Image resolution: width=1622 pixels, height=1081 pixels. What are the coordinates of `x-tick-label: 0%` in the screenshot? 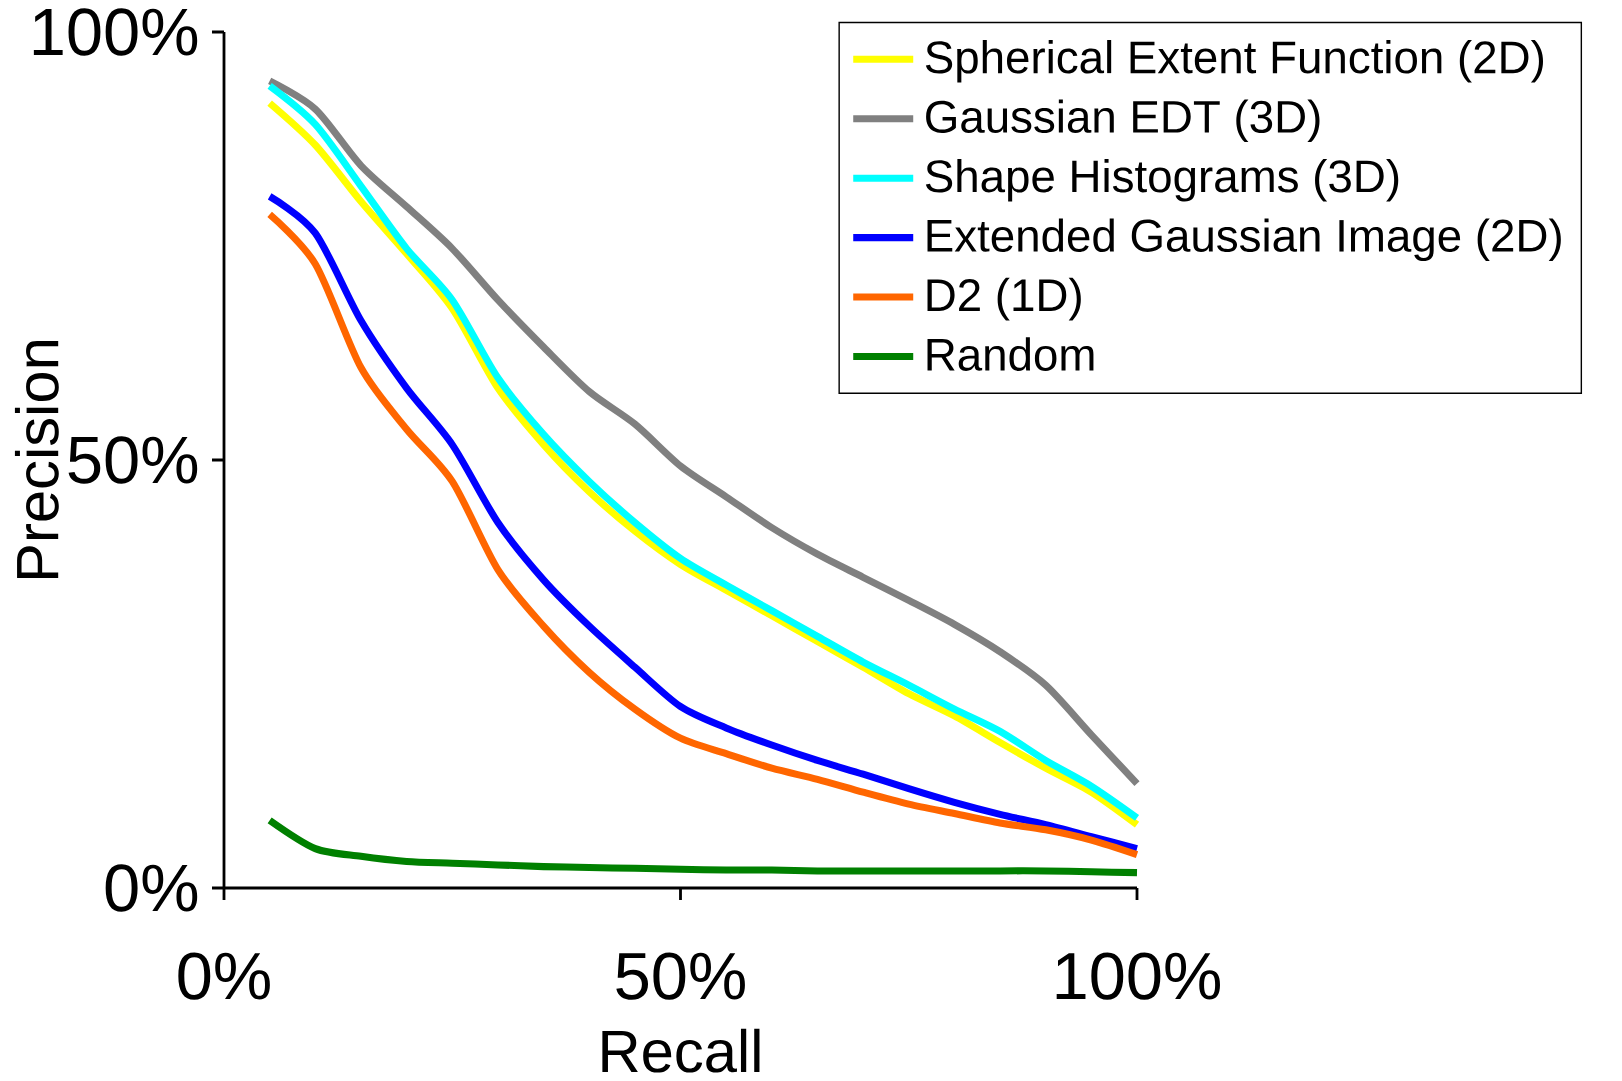 It's located at (224, 976).